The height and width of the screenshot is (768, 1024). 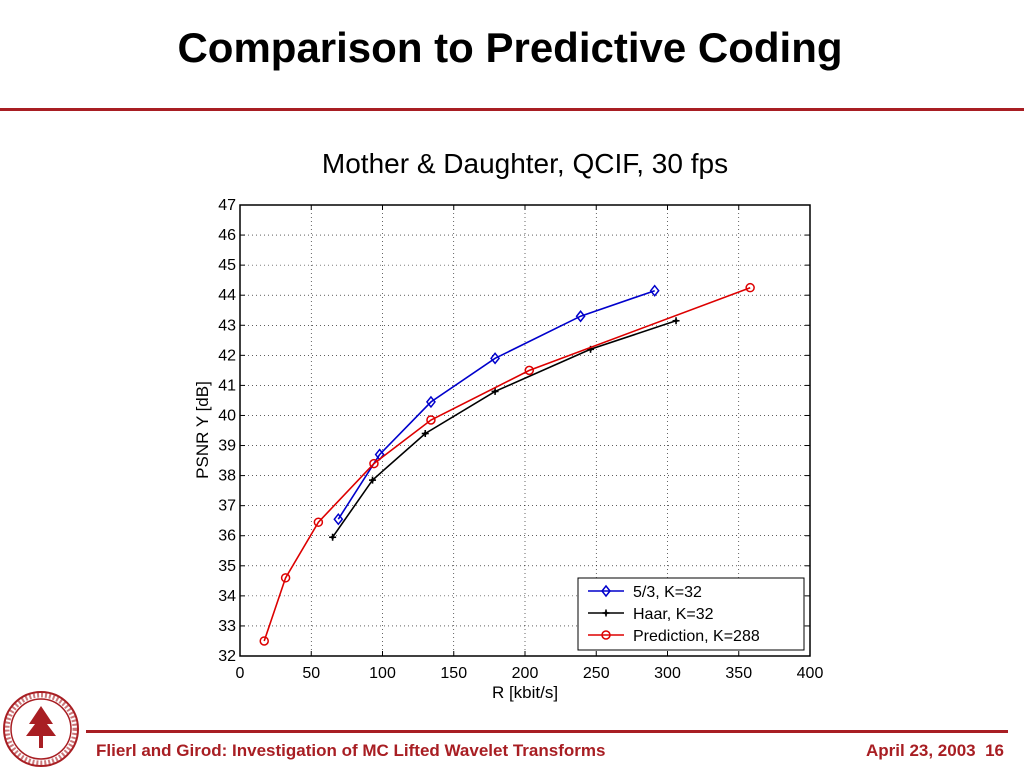 I want to click on y-tick-label: 46, so click(x=227, y=235).